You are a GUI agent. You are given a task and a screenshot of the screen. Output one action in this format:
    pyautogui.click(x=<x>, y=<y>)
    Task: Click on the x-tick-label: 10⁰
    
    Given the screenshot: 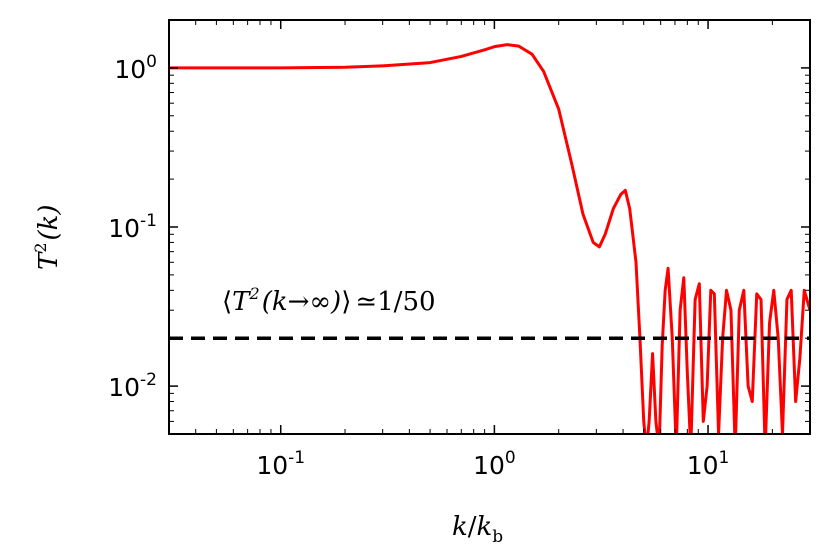 What is the action you would take?
    pyautogui.click(x=494, y=464)
    